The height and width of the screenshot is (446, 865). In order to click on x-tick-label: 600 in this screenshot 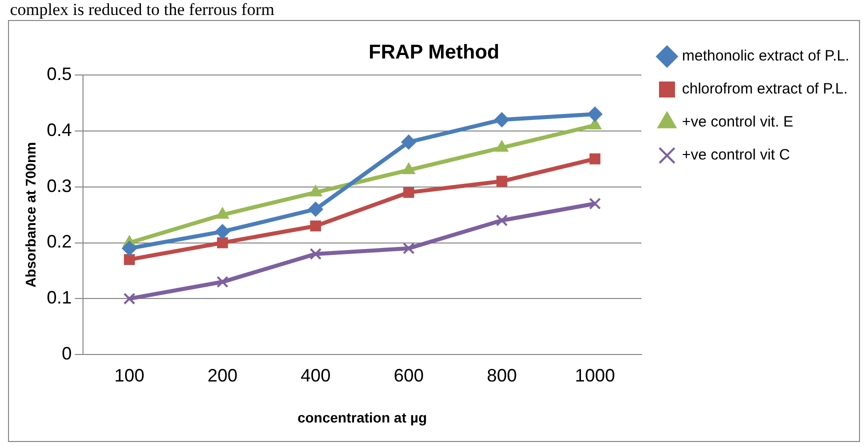, I will do `click(409, 375)`.